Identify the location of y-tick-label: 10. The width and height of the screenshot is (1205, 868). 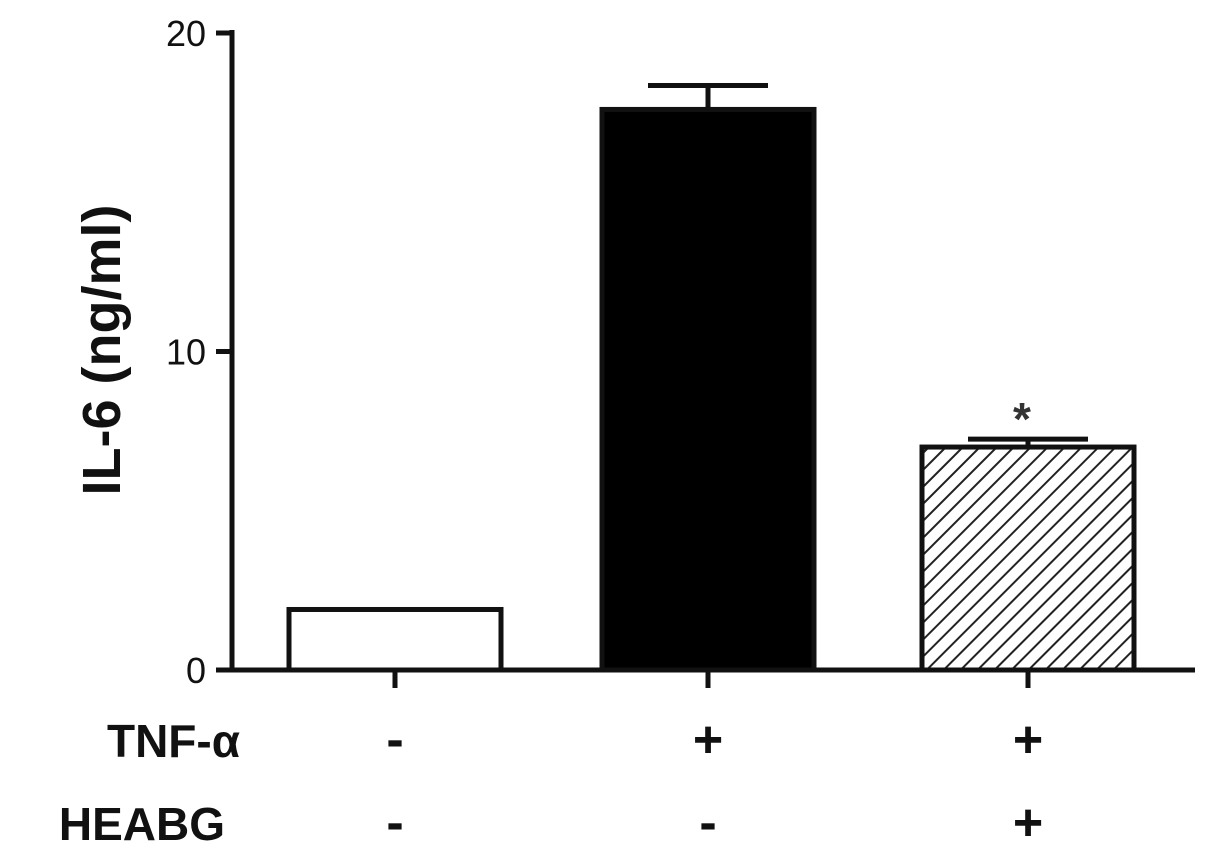
(186, 352).